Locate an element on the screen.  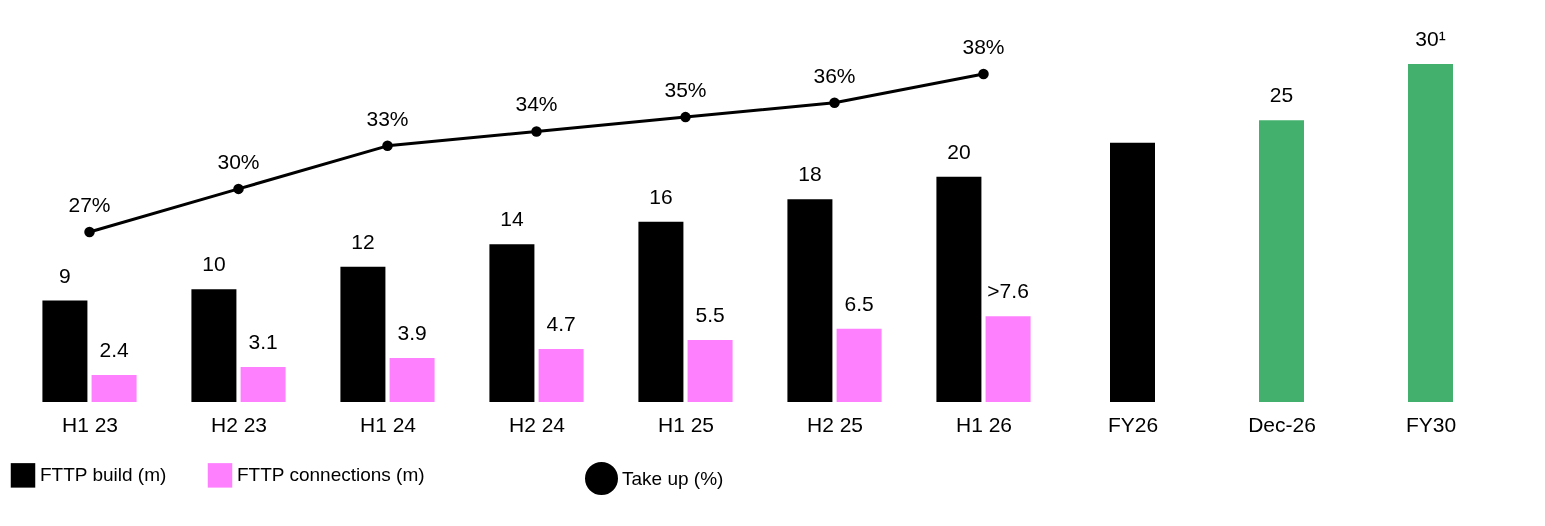
x-tick-label: FY26 is located at coordinates (1133, 424).